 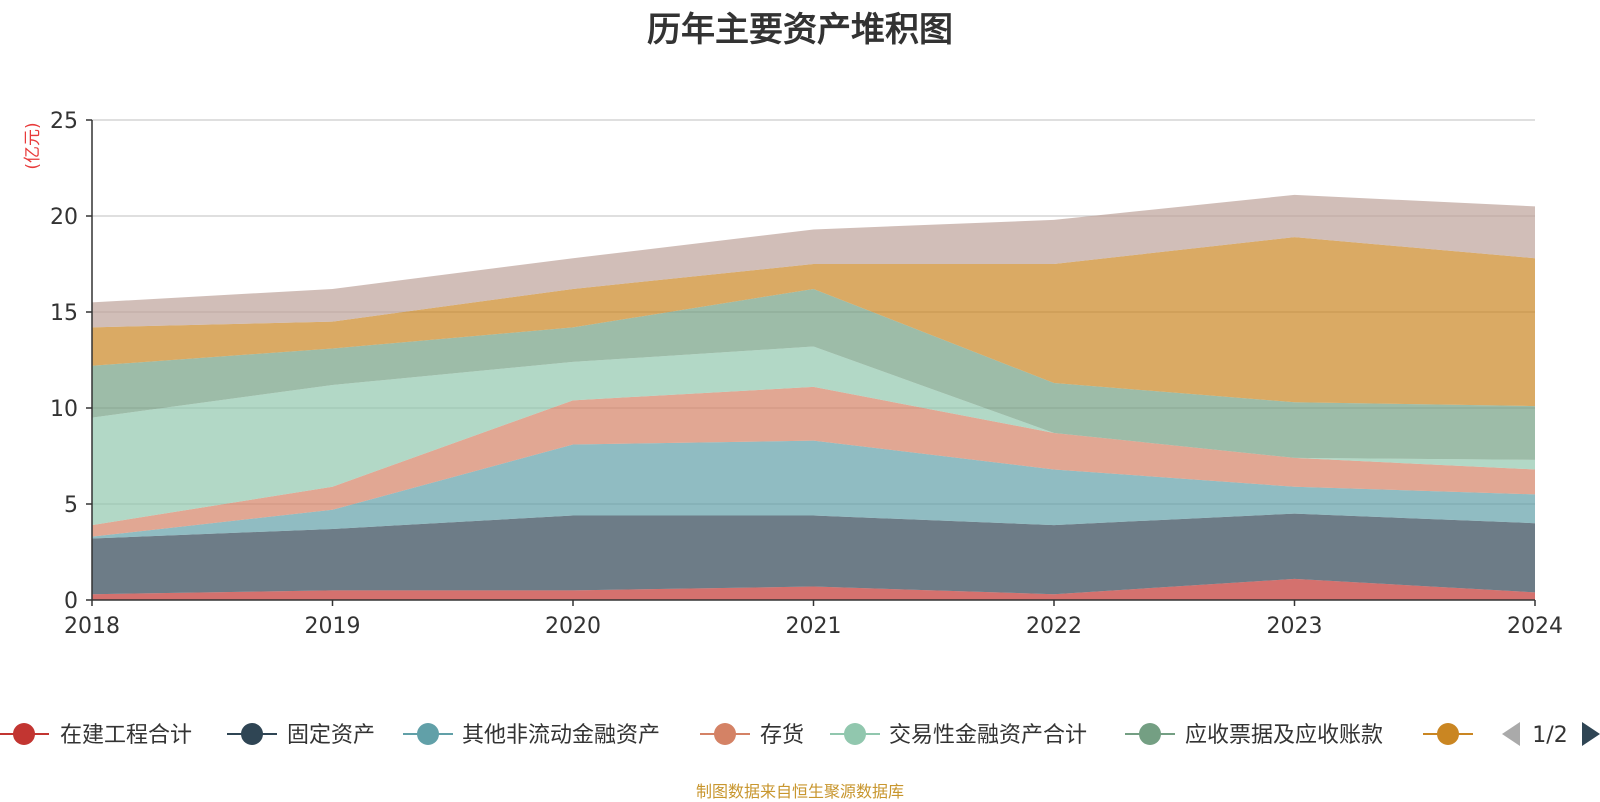 I want to click on x-tick-label: 2022, so click(x=1054, y=626).